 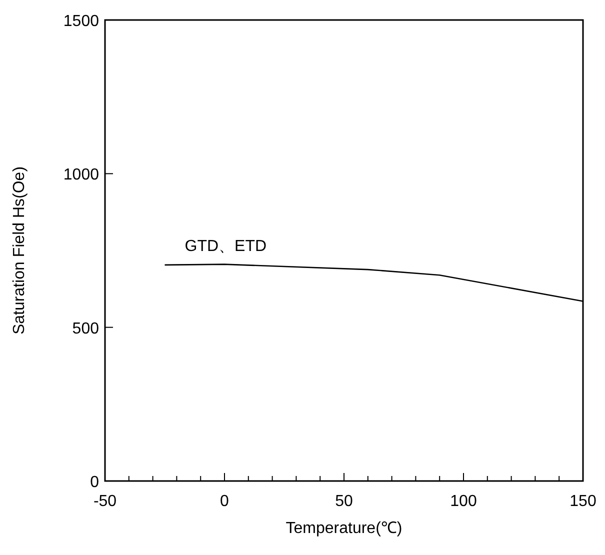 What do you see at coordinates (583, 501) in the screenshot?
I see `x-tick-label: 150` at bounding box center [583, 501].